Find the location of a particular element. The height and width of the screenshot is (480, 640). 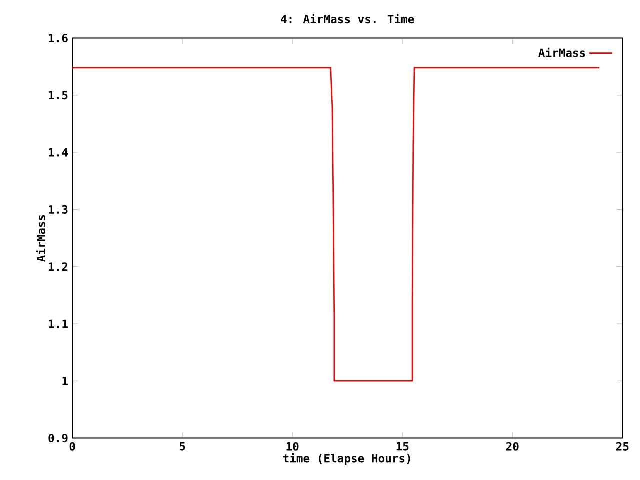

x-tick-label: 15 is located at coordinates (402, 446).